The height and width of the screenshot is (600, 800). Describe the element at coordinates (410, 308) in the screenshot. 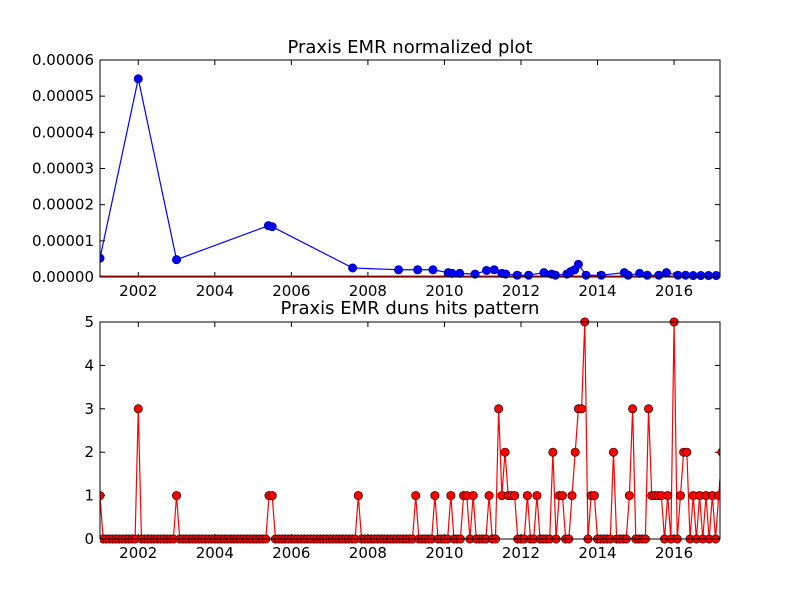

I see `chart-title: Praxis EMR duns hits pattern` at that location.